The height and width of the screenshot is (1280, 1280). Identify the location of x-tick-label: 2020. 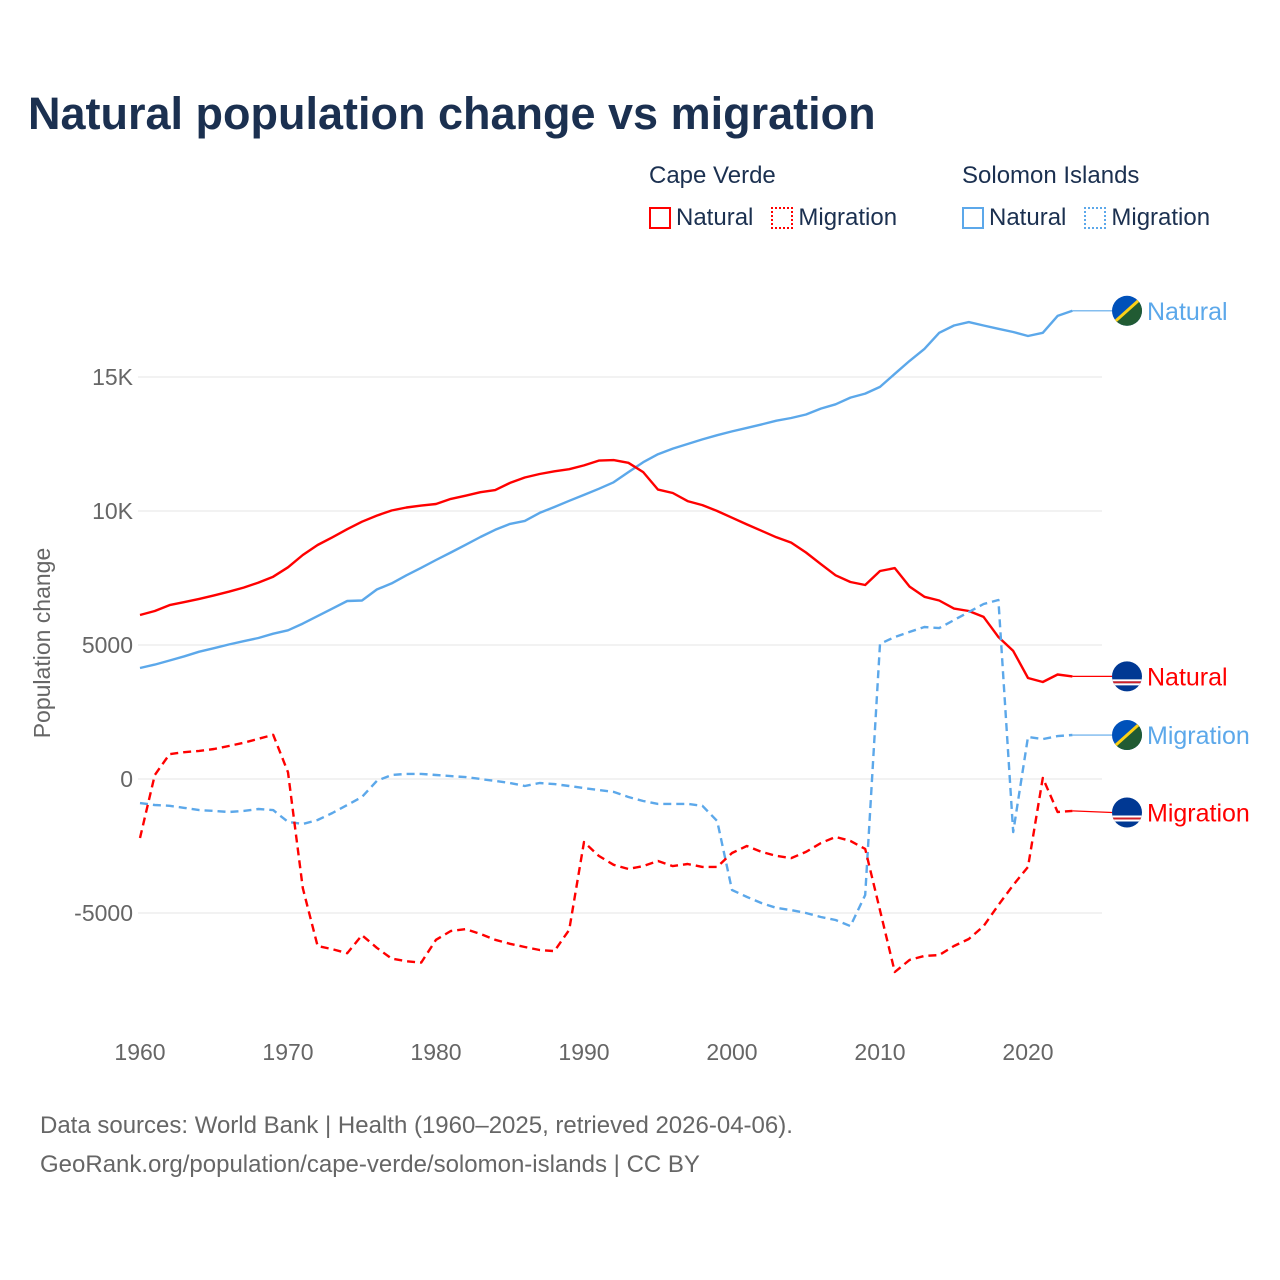
(1027, 1052).